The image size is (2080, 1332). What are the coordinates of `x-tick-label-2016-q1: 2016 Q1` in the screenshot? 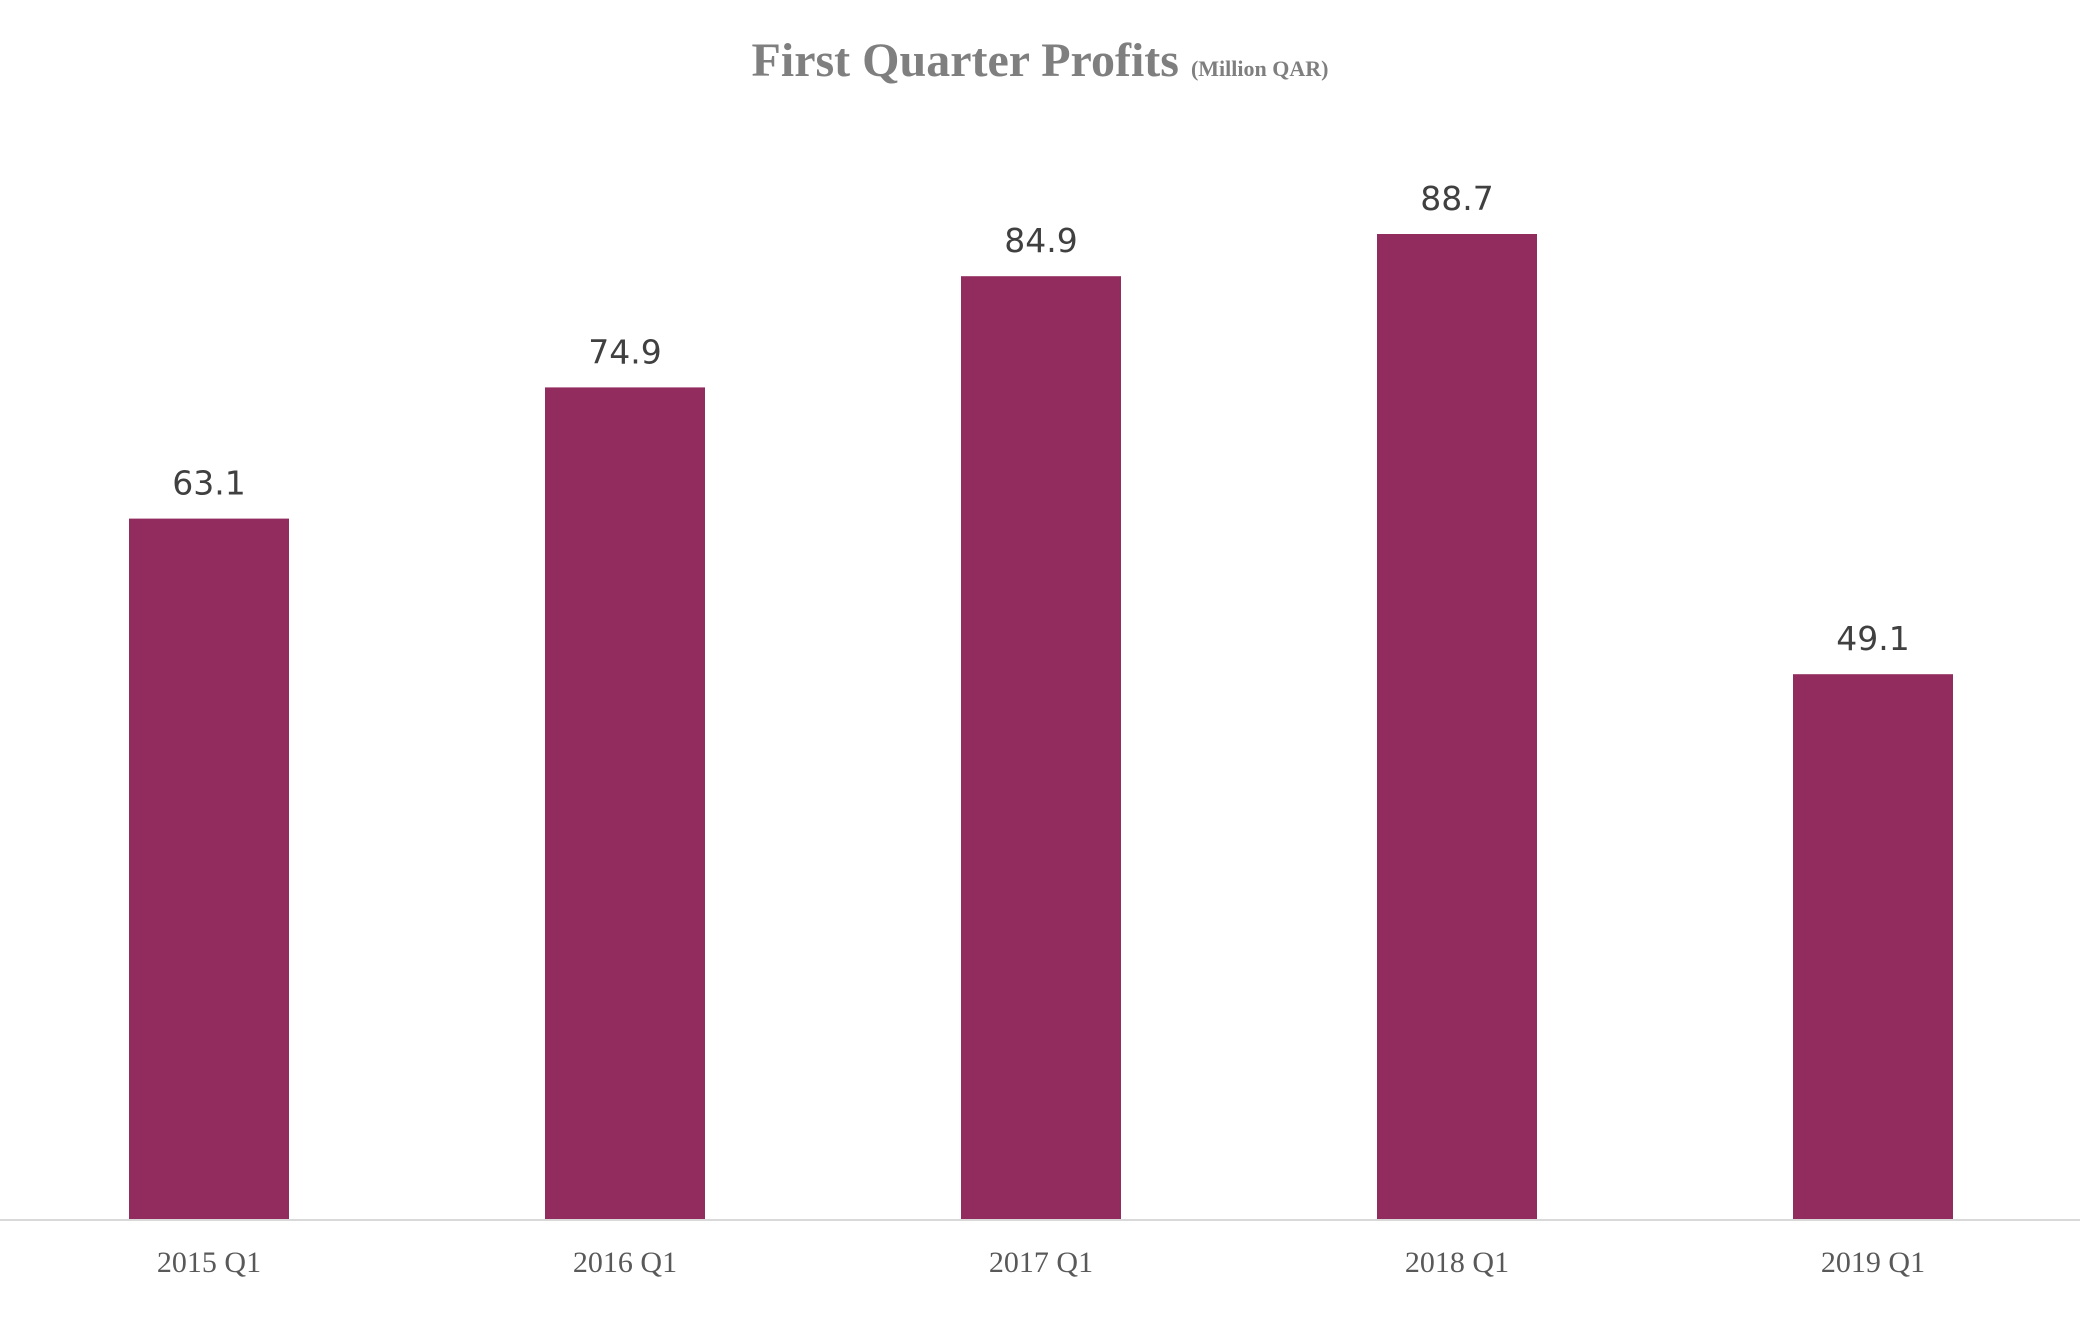 It's located at (625, 1262).